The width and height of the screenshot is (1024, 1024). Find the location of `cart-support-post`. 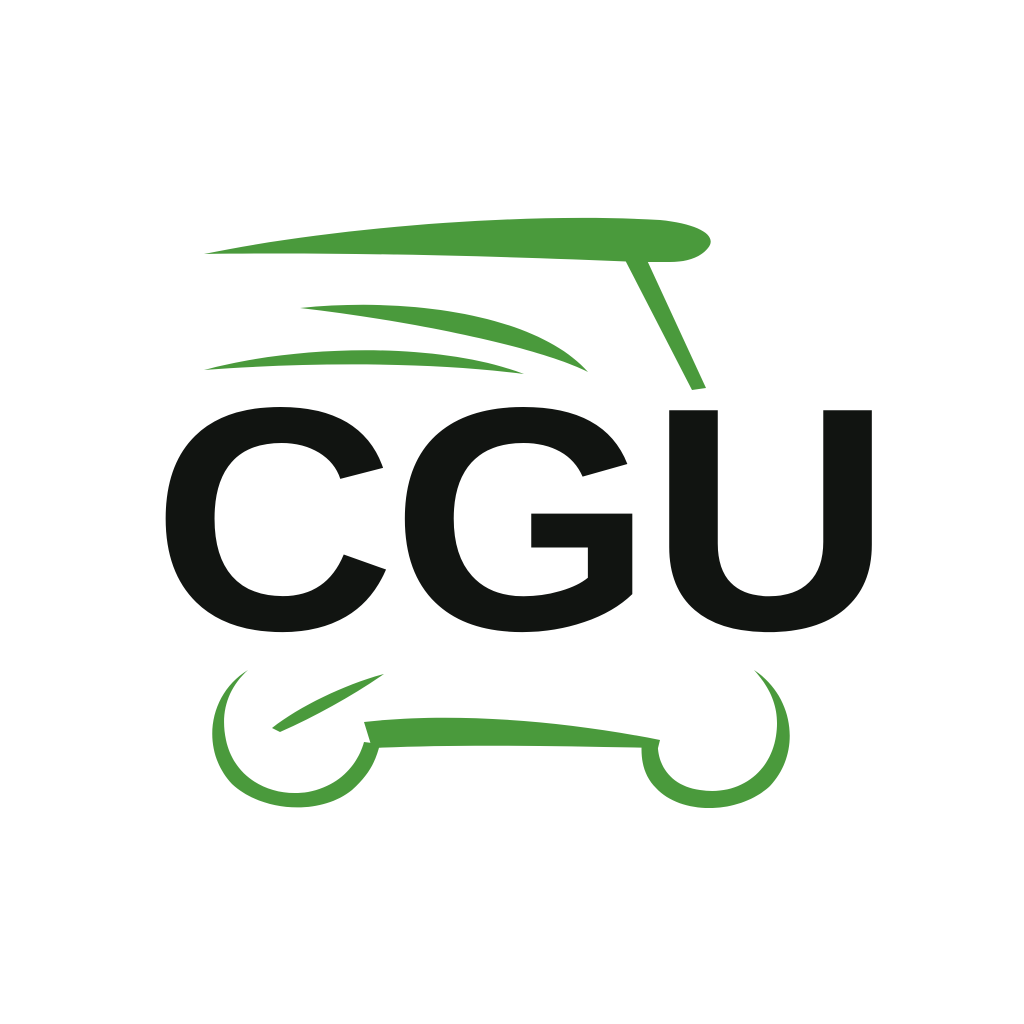

cart-support-post is located at coordinates (665, 324).